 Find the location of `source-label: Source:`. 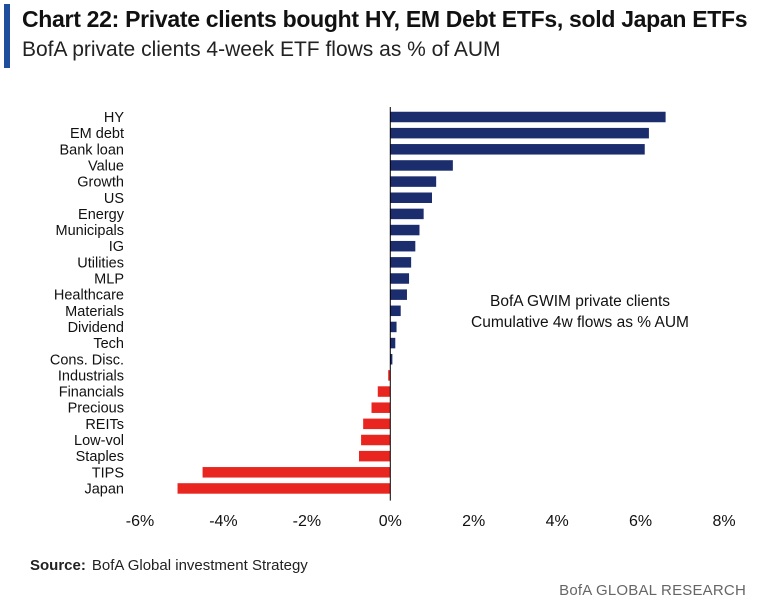

source-label: Source: is located at coordinates (58, 565).